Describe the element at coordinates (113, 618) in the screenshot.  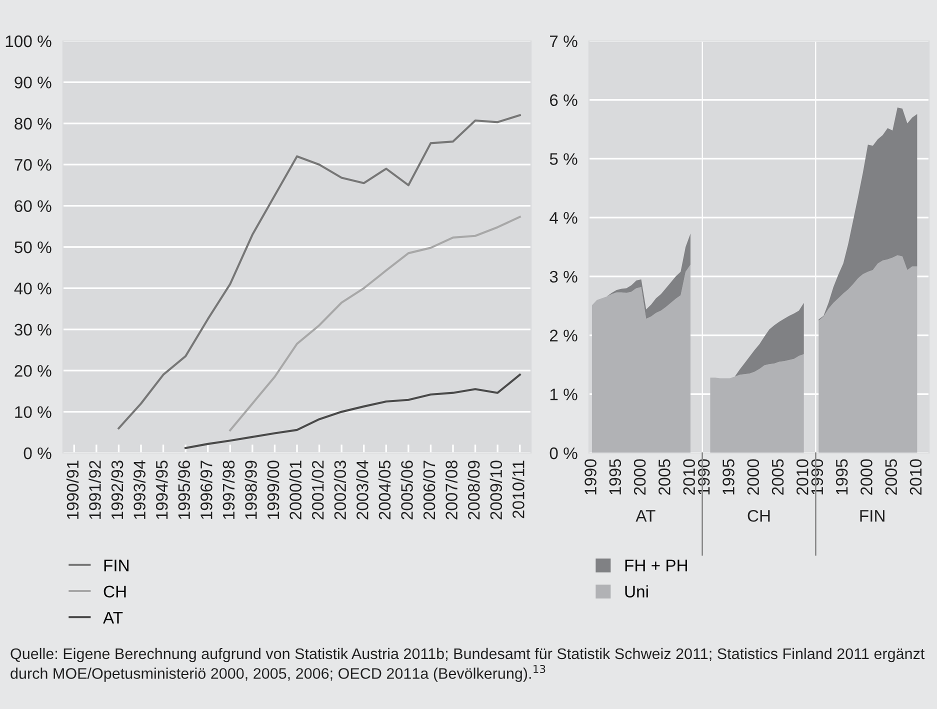
I see `legend-label: AT` at that location.